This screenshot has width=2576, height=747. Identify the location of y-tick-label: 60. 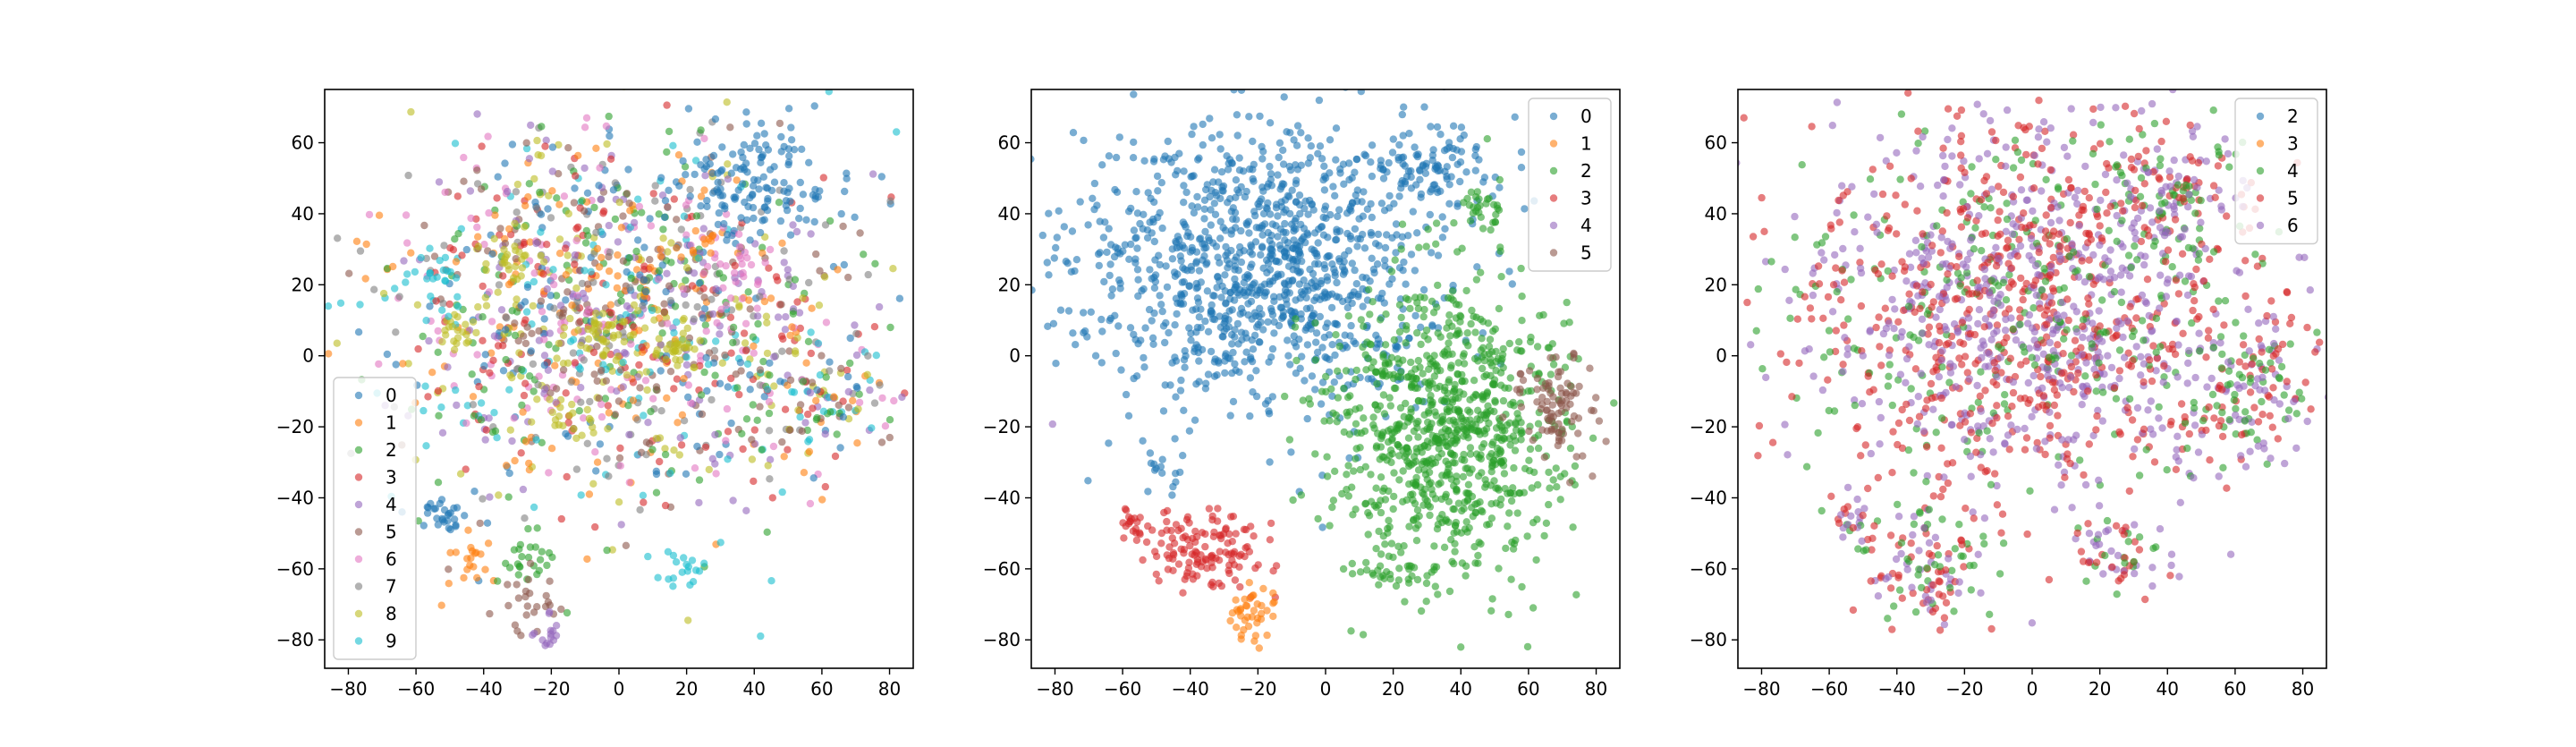
(1009, 143).